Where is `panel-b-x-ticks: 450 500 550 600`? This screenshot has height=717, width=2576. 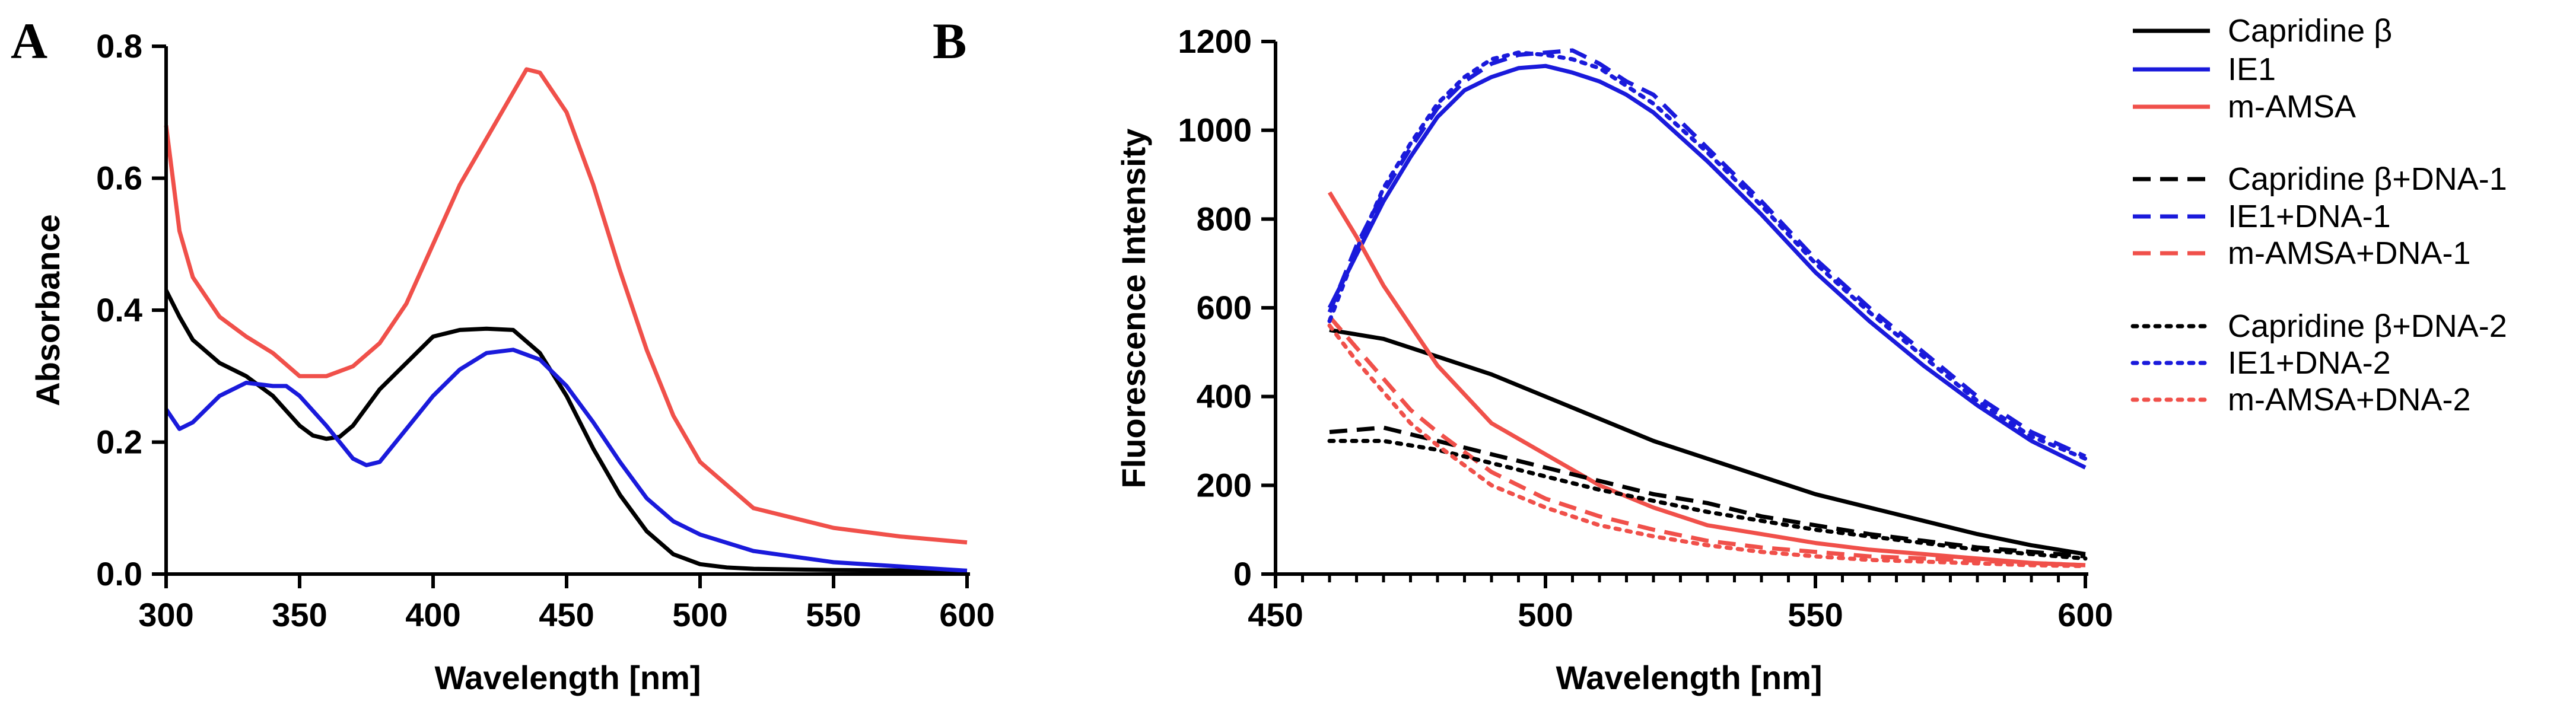
panel-b-x-ticks: 450 500 550 600 is located at coordinates (1680, 604).